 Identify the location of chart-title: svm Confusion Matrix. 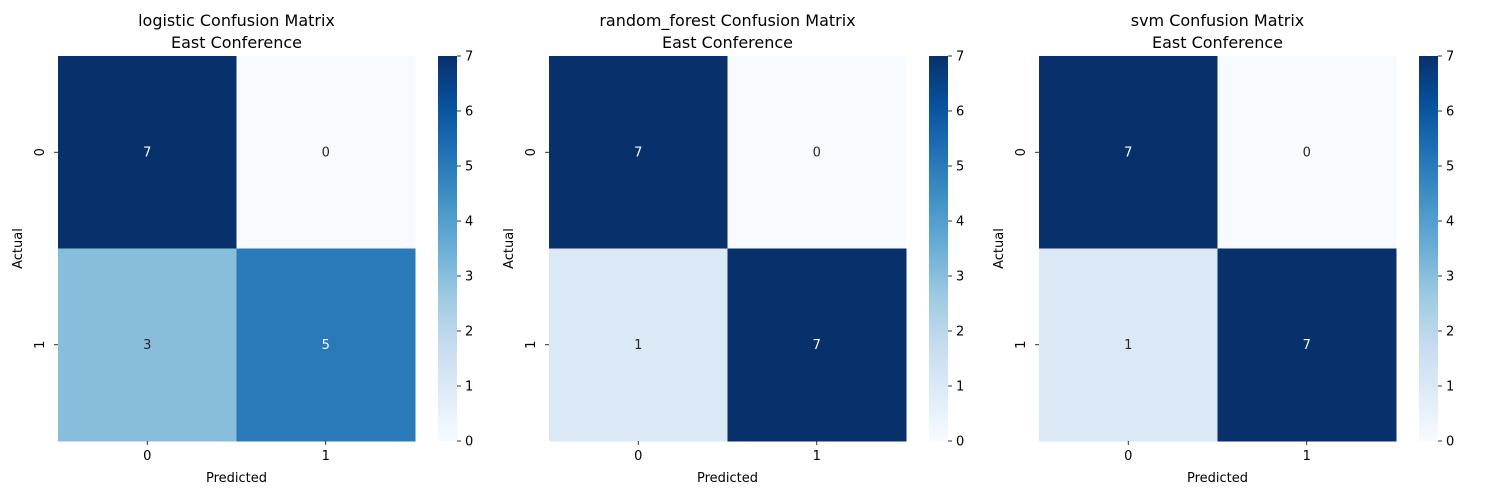
(1218, 20).